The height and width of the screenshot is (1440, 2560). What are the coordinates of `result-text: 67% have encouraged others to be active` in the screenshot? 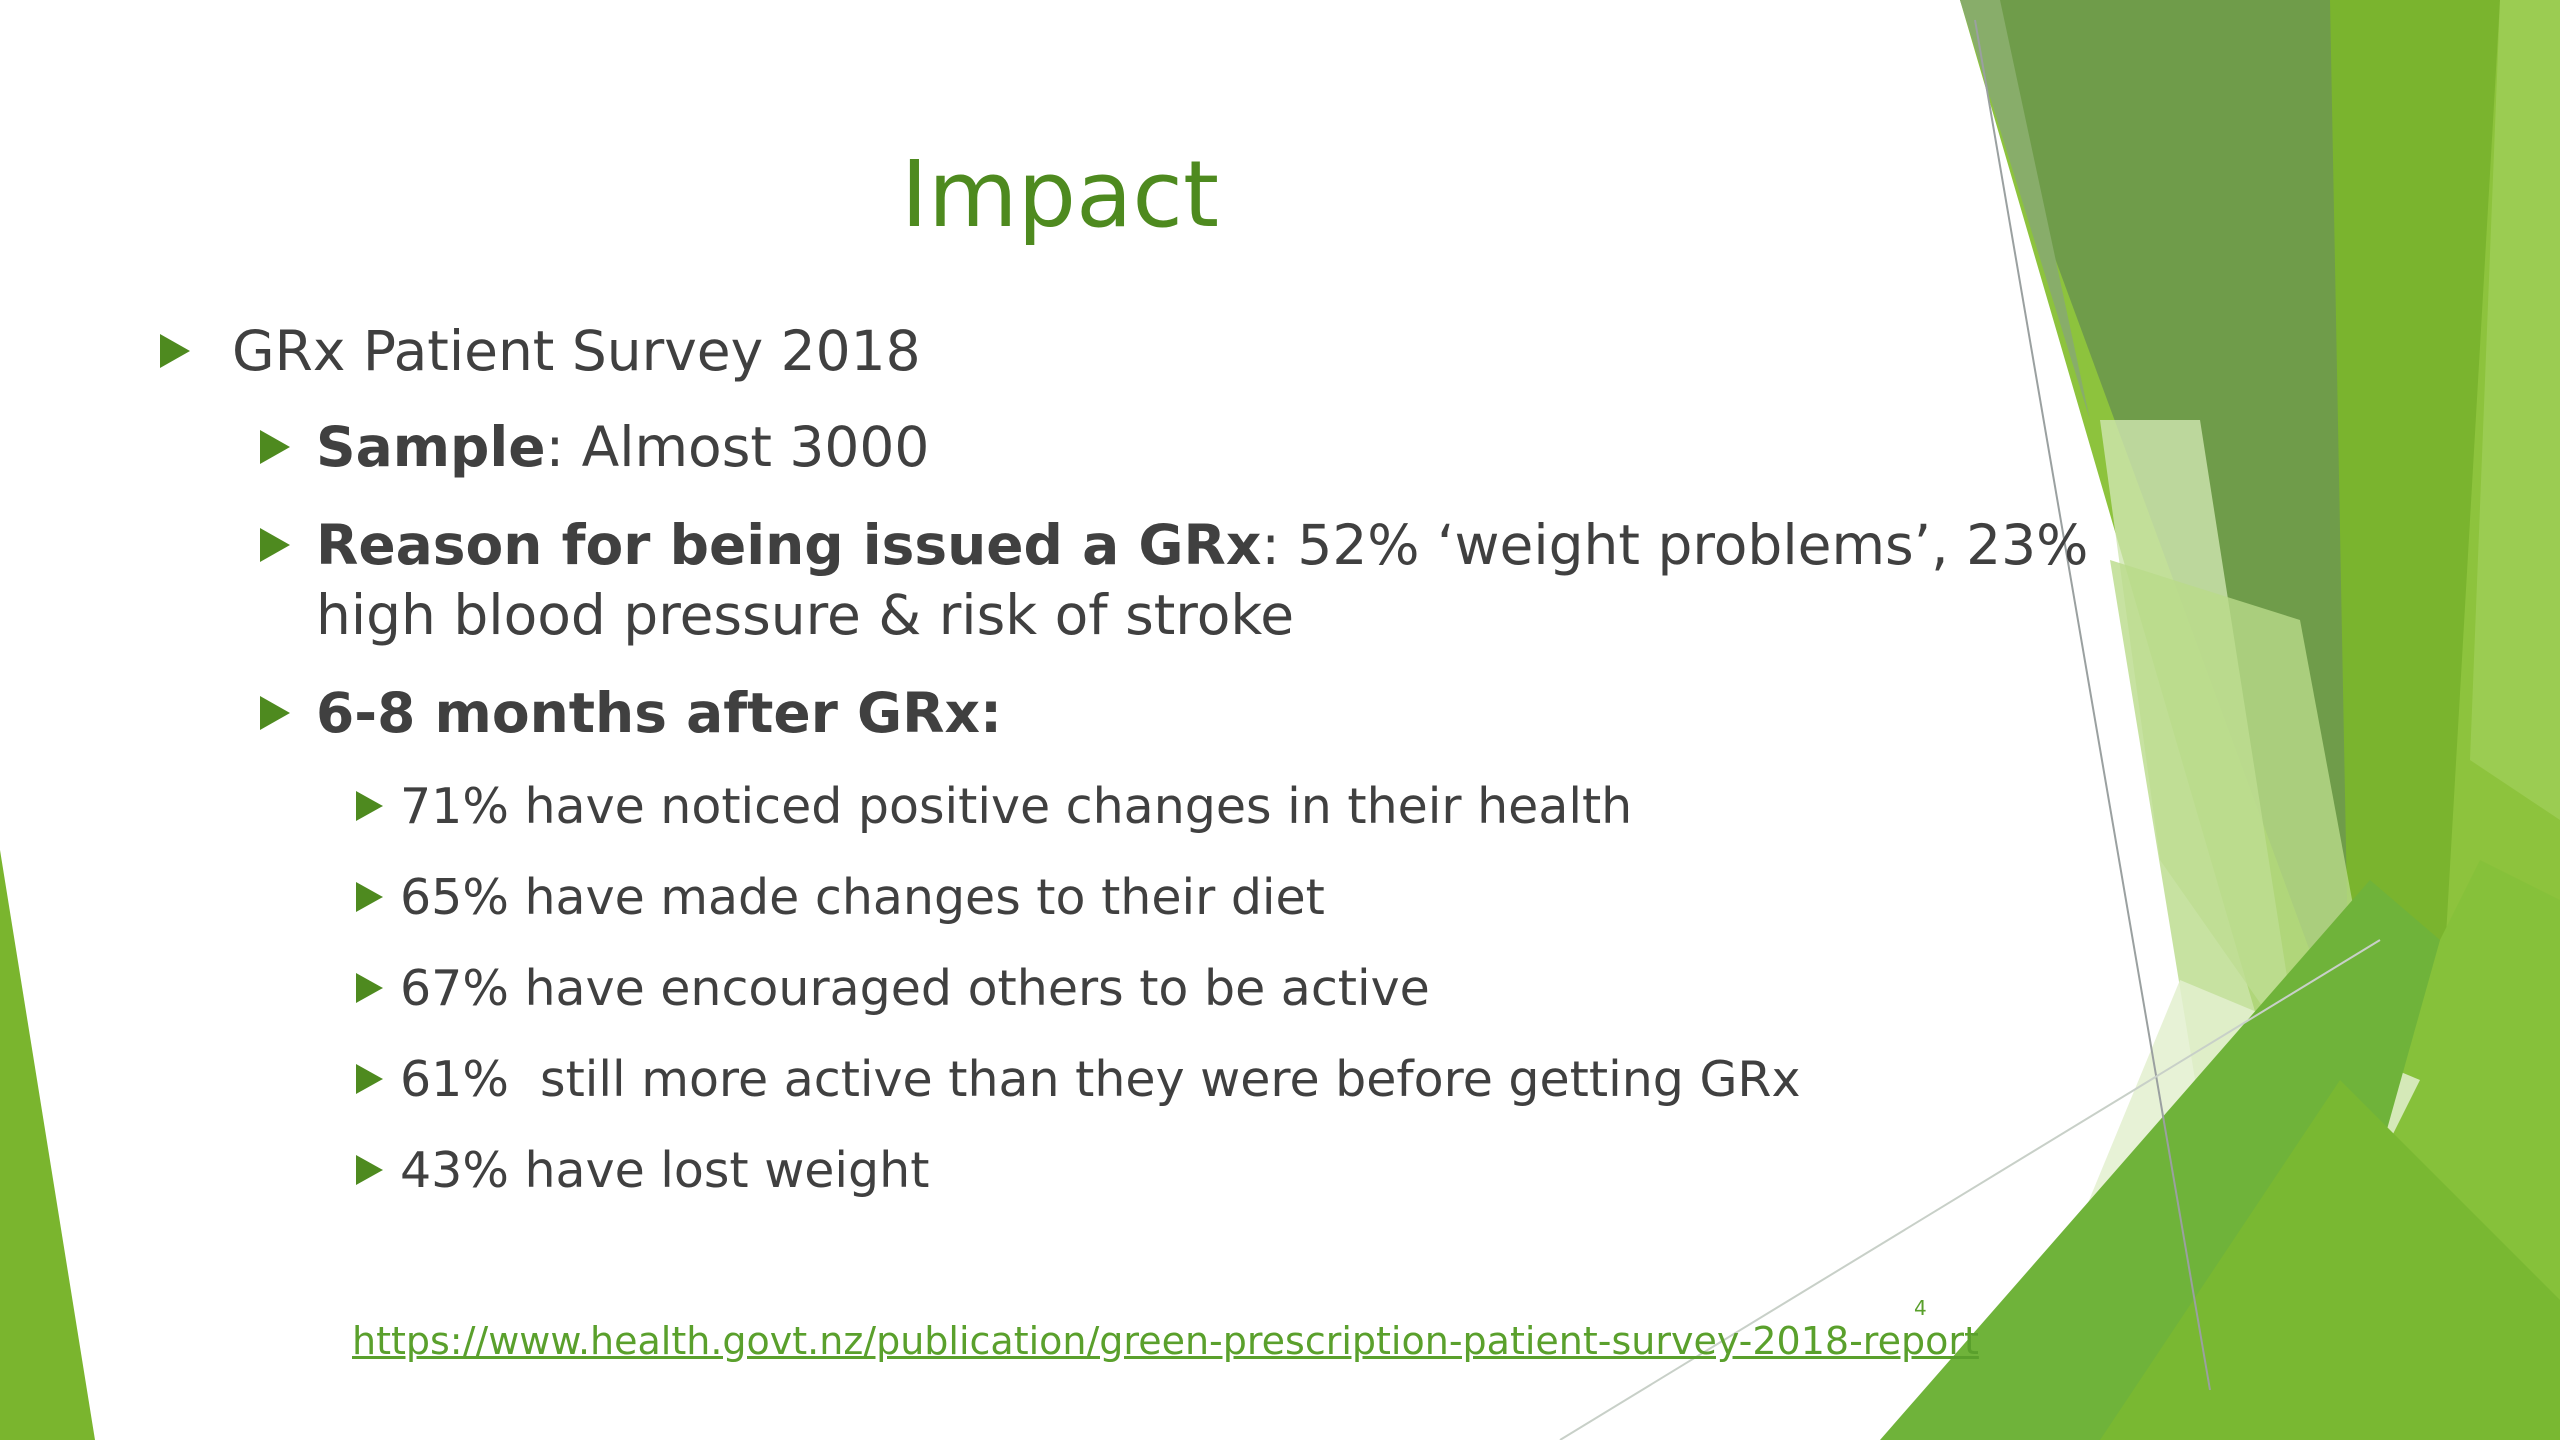 It's located at (915, 988).